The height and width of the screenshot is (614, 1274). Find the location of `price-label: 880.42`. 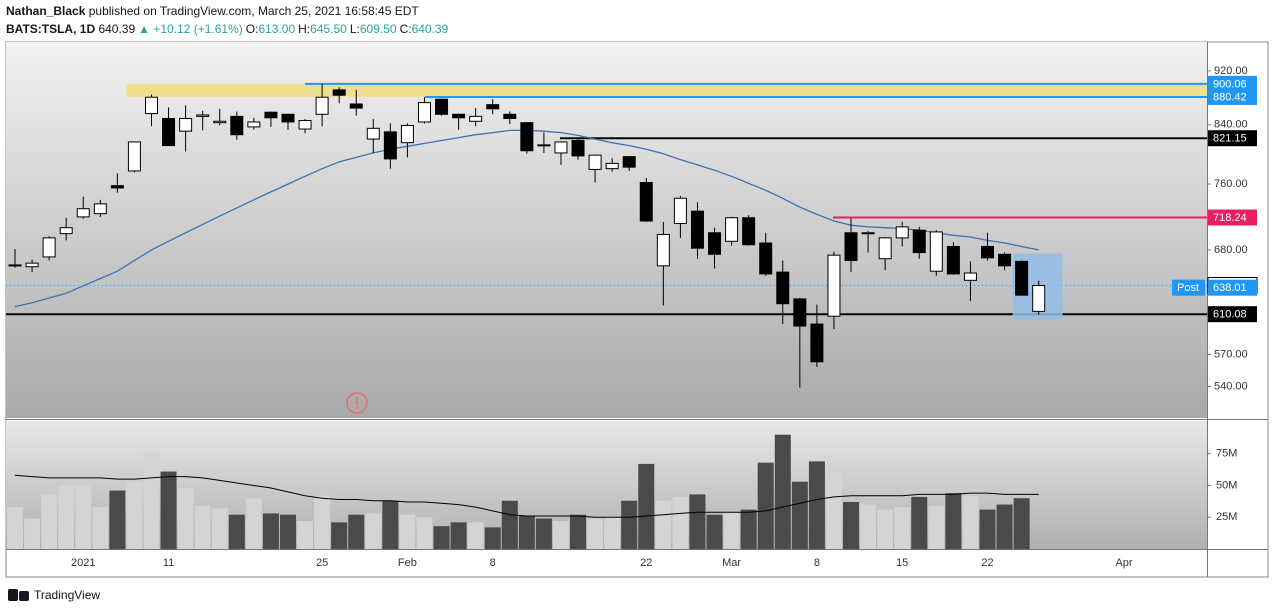

price-label: 880.42 is located at coordinates (1230, 97).